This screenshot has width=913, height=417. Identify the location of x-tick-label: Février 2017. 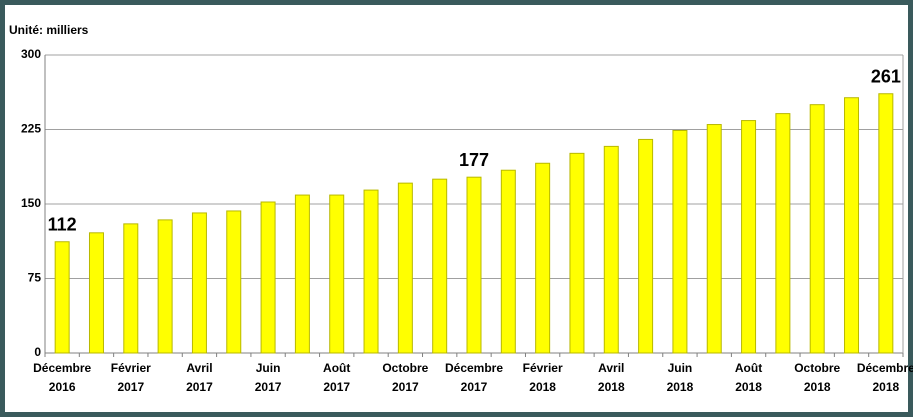
(131, 377).